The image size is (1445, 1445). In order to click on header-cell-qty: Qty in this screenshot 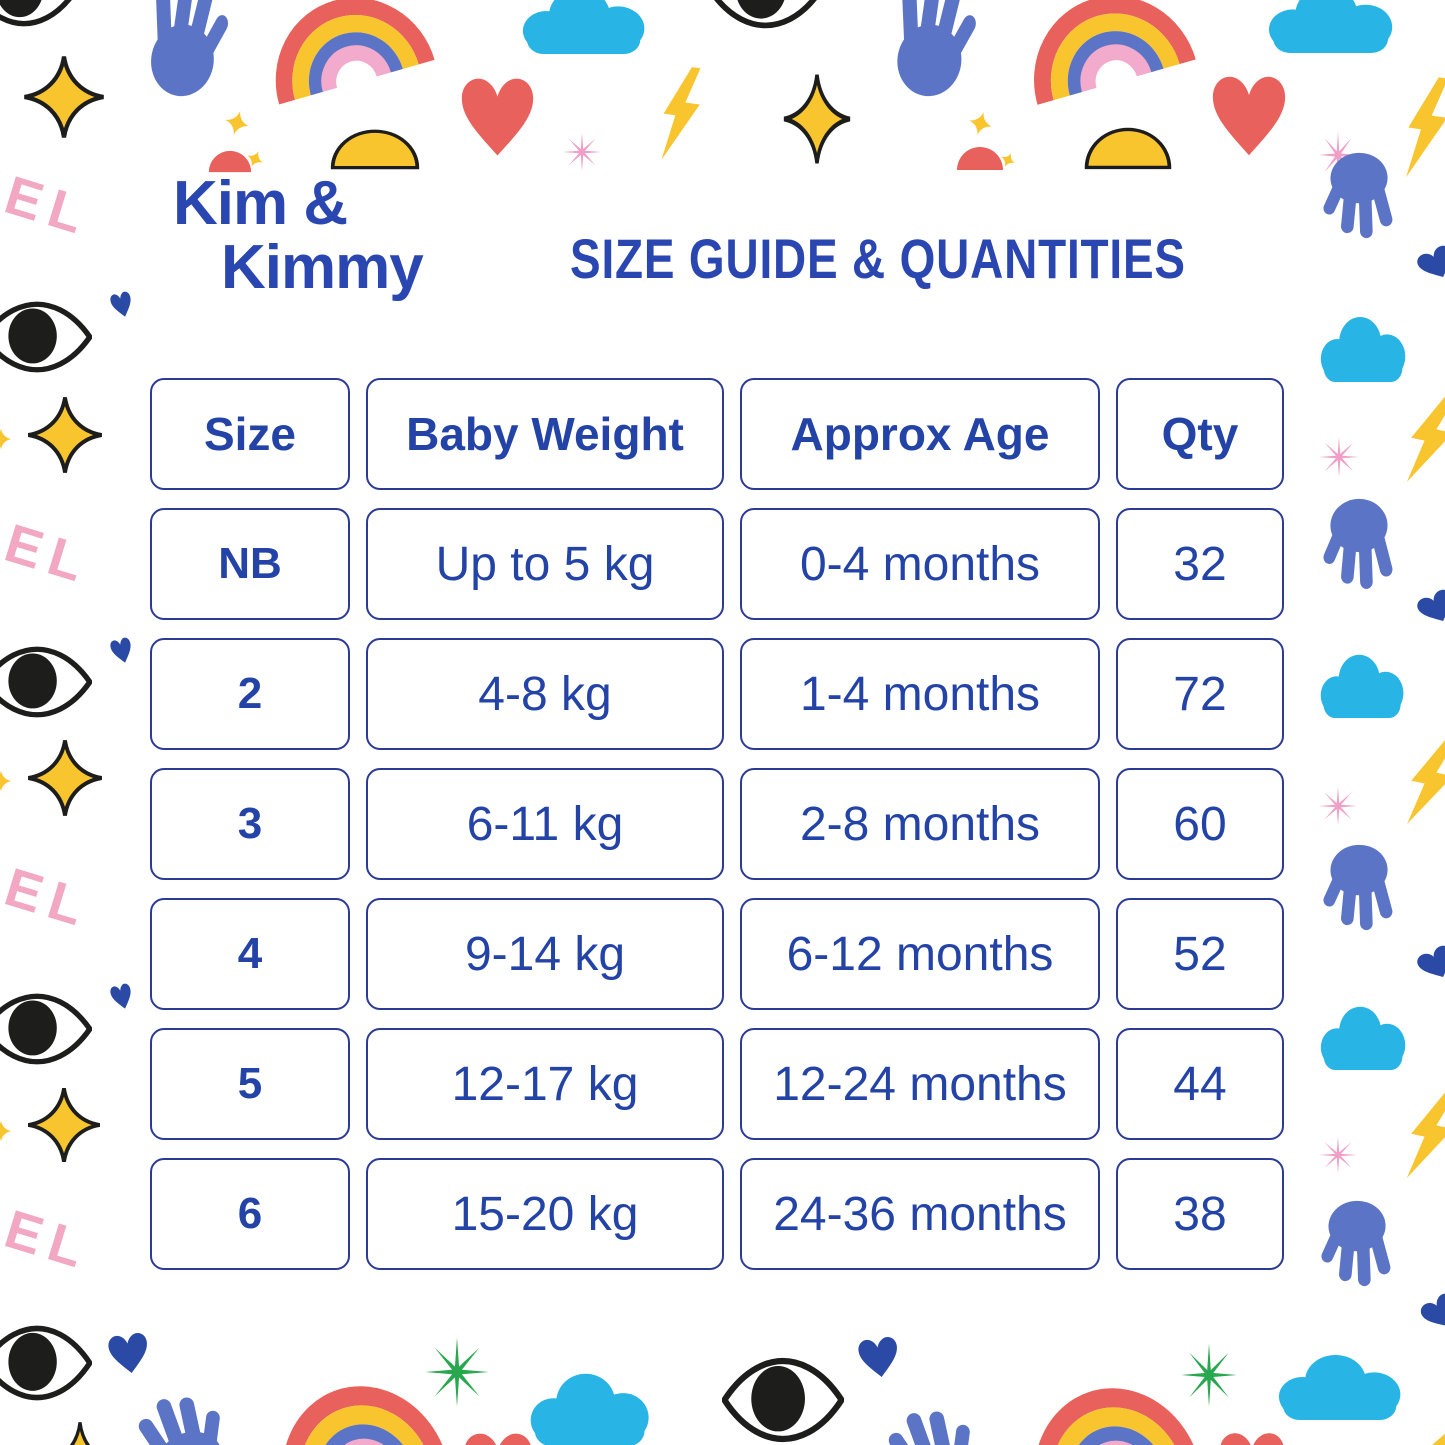, I will do `click(1200, 434)`.